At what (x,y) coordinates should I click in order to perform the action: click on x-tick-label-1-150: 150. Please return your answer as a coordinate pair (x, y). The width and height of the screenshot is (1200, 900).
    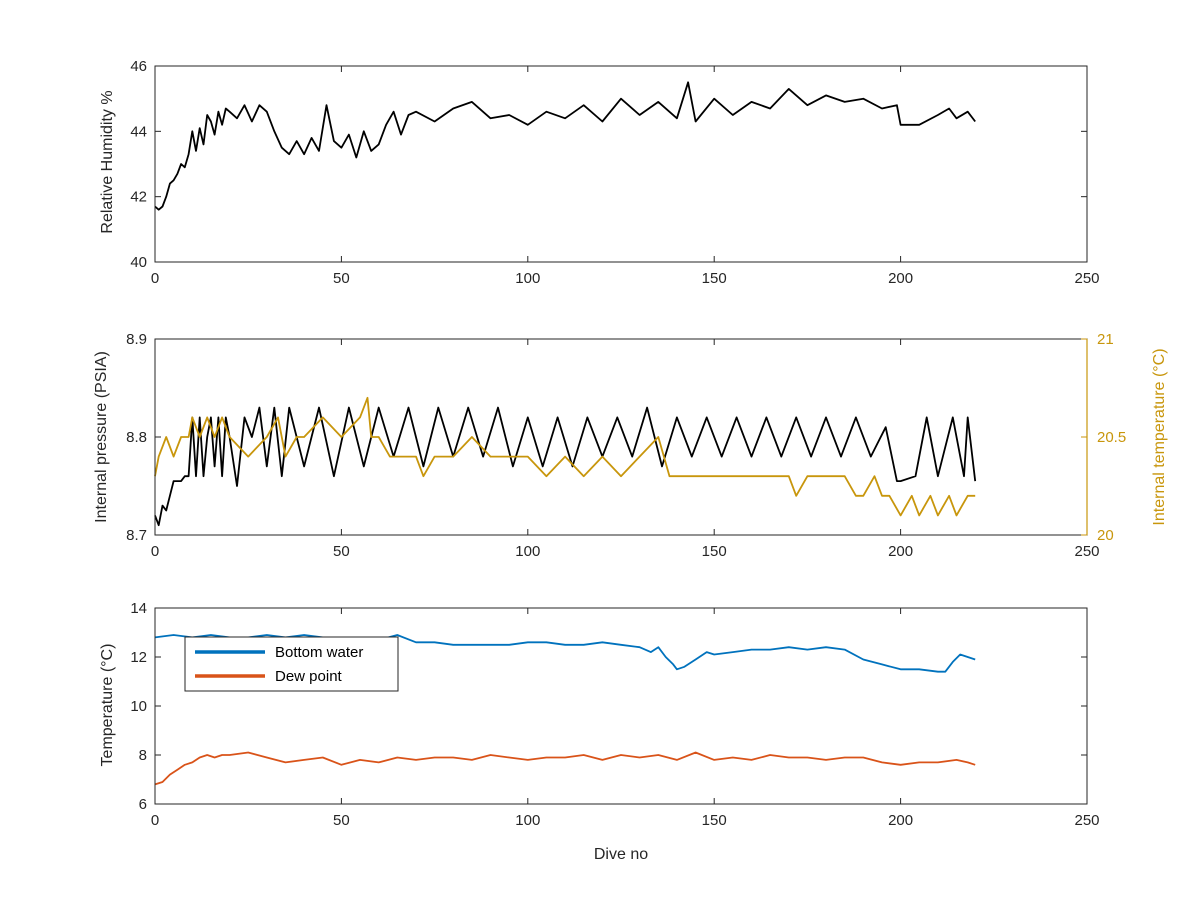
    Looking at the image, I should click on (714, 551).